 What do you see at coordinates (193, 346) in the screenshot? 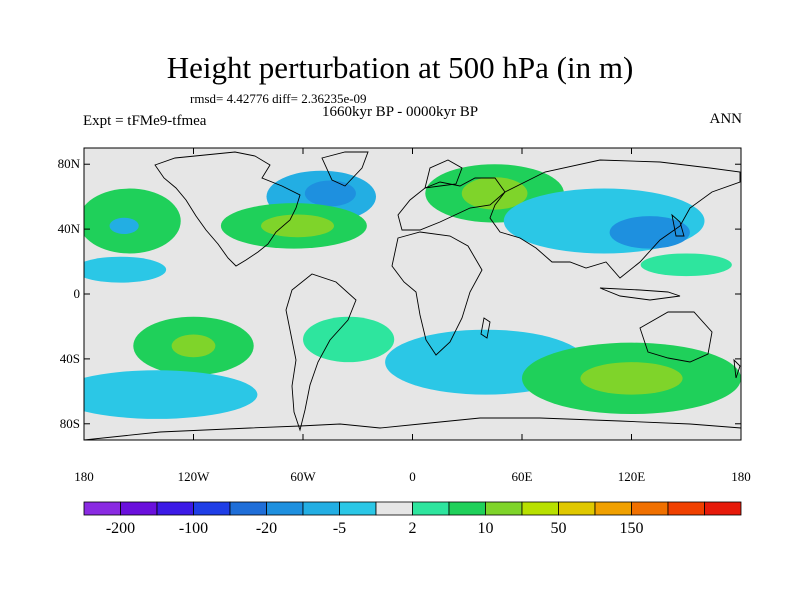
I see `anomaly-south-pacific-core` at bounding box center [193, 346].